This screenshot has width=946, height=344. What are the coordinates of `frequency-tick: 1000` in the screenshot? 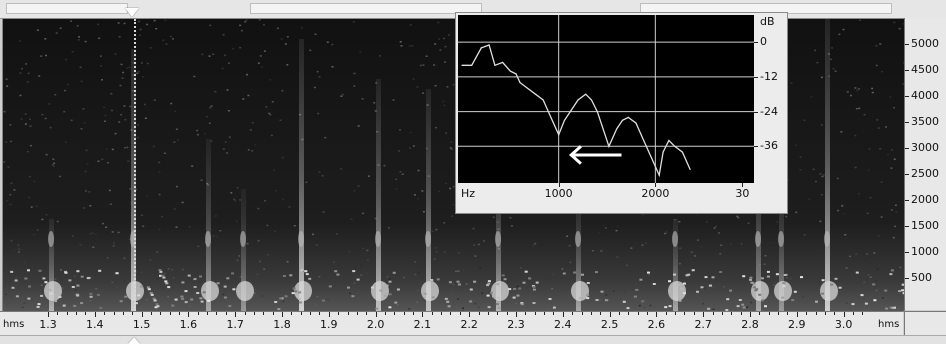 It's located at (925, 252).